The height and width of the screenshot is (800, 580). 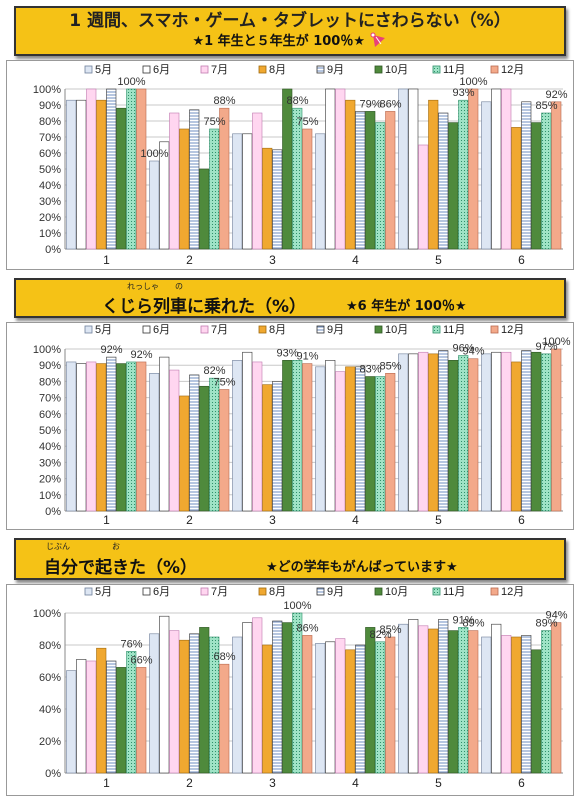 What do you see at coordinates (50, 138) in the screenshot?
I see `y-tick-label: 70%` at bounding box center [50, 138].